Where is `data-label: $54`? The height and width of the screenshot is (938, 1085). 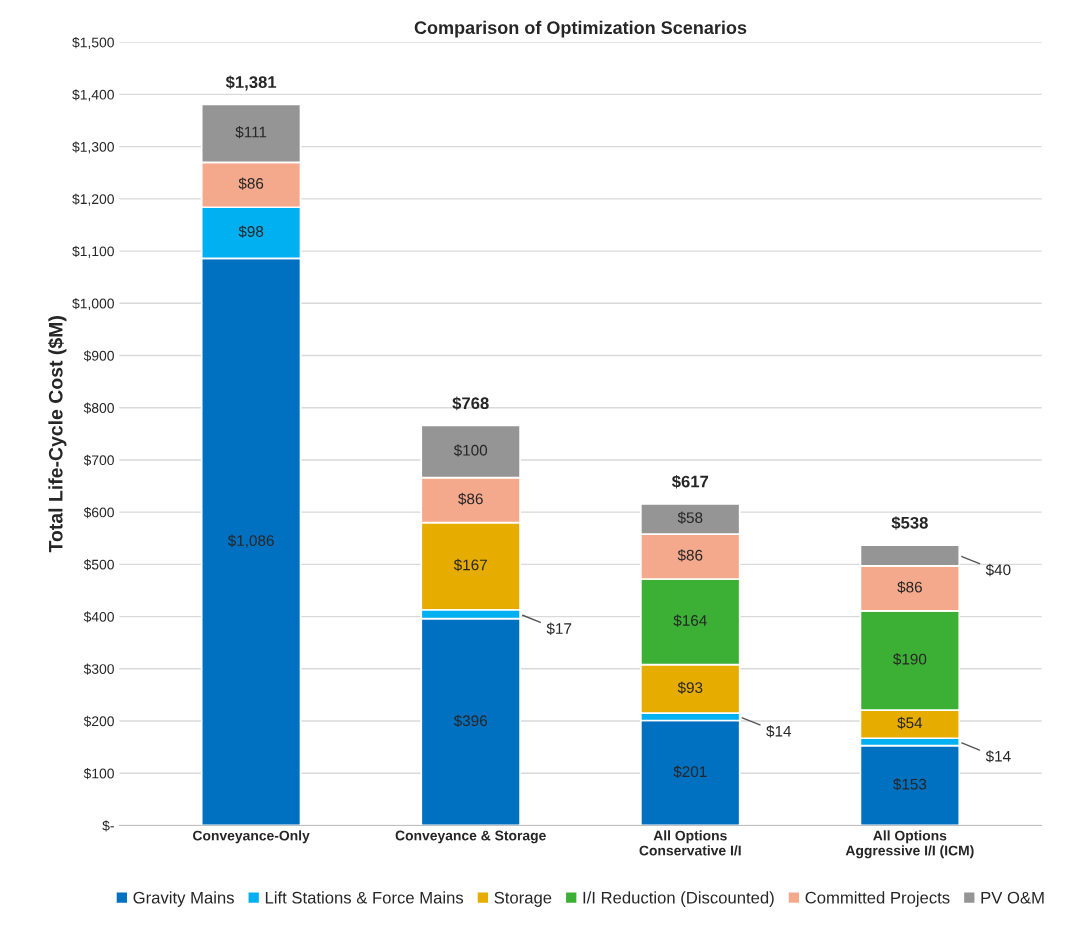 data-label: $54 is located at coordinates (910, 723).